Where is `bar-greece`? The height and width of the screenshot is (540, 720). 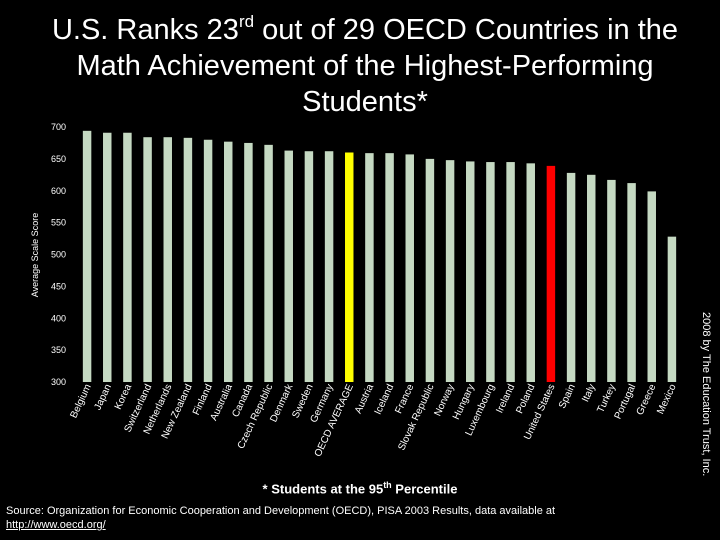 bar-greece is located at coordinates (651, 286).